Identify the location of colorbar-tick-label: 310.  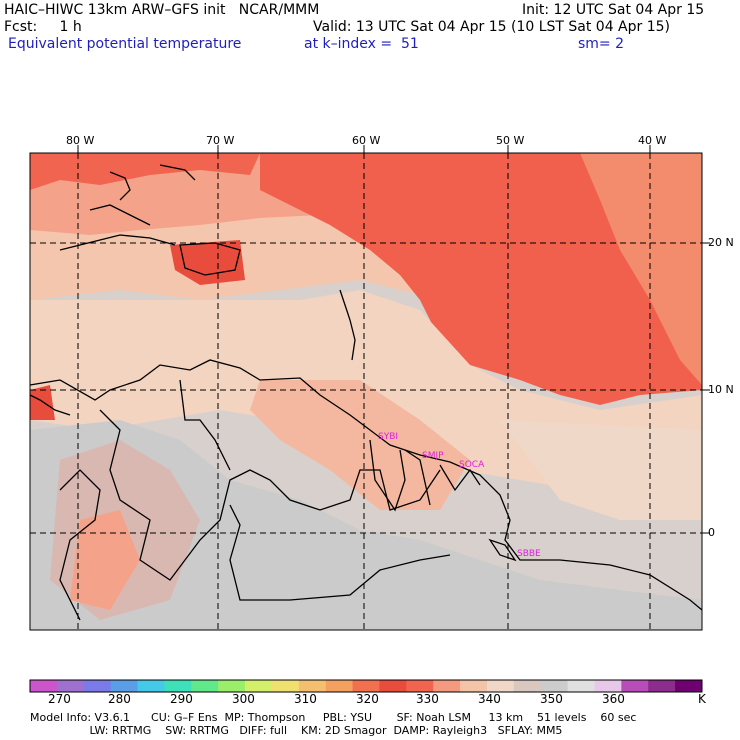
(305, 699).